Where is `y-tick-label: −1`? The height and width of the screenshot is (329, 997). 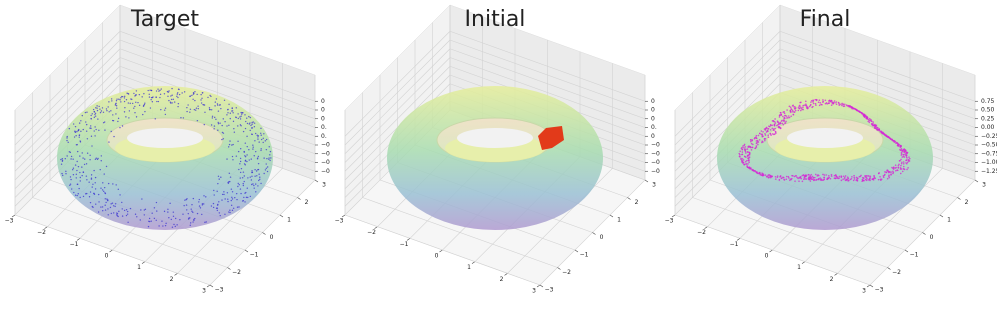 y-tick-label: −1 is located at coordinates (254, 255).